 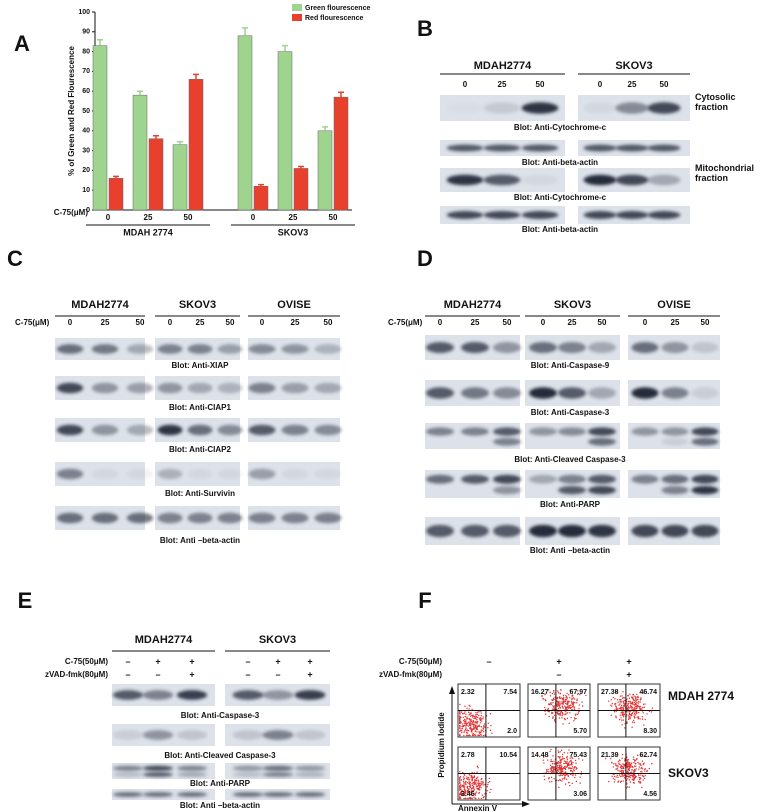 I want to click on fraction-label: Cytosolic fraction, so click(x=715, y=102).